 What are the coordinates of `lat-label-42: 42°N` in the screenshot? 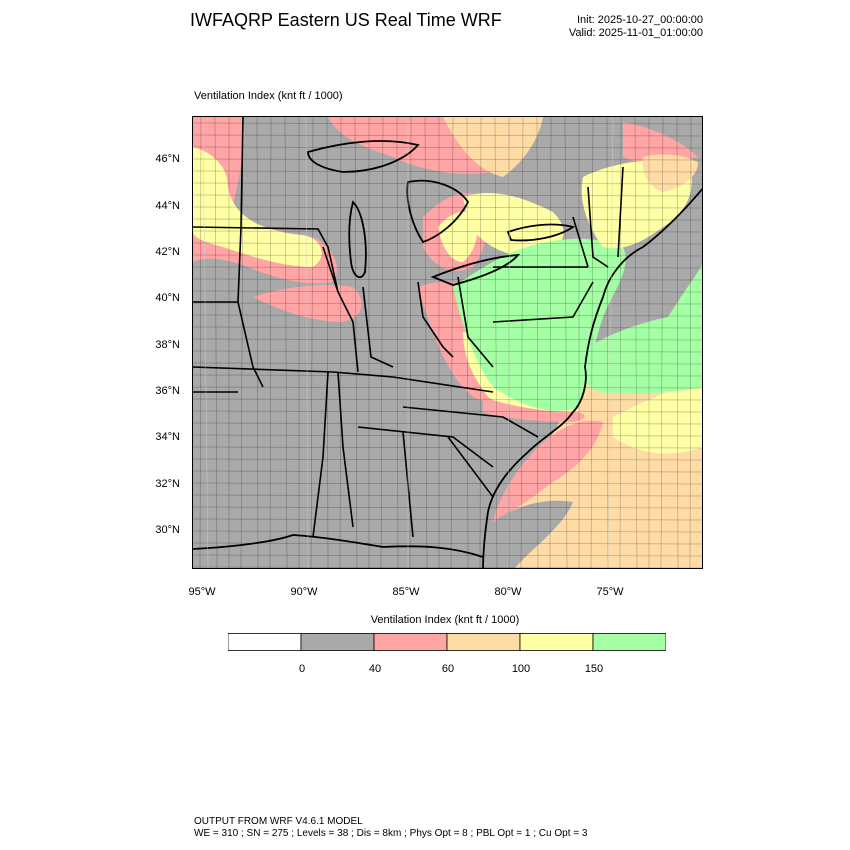 It's located at (167, 252).